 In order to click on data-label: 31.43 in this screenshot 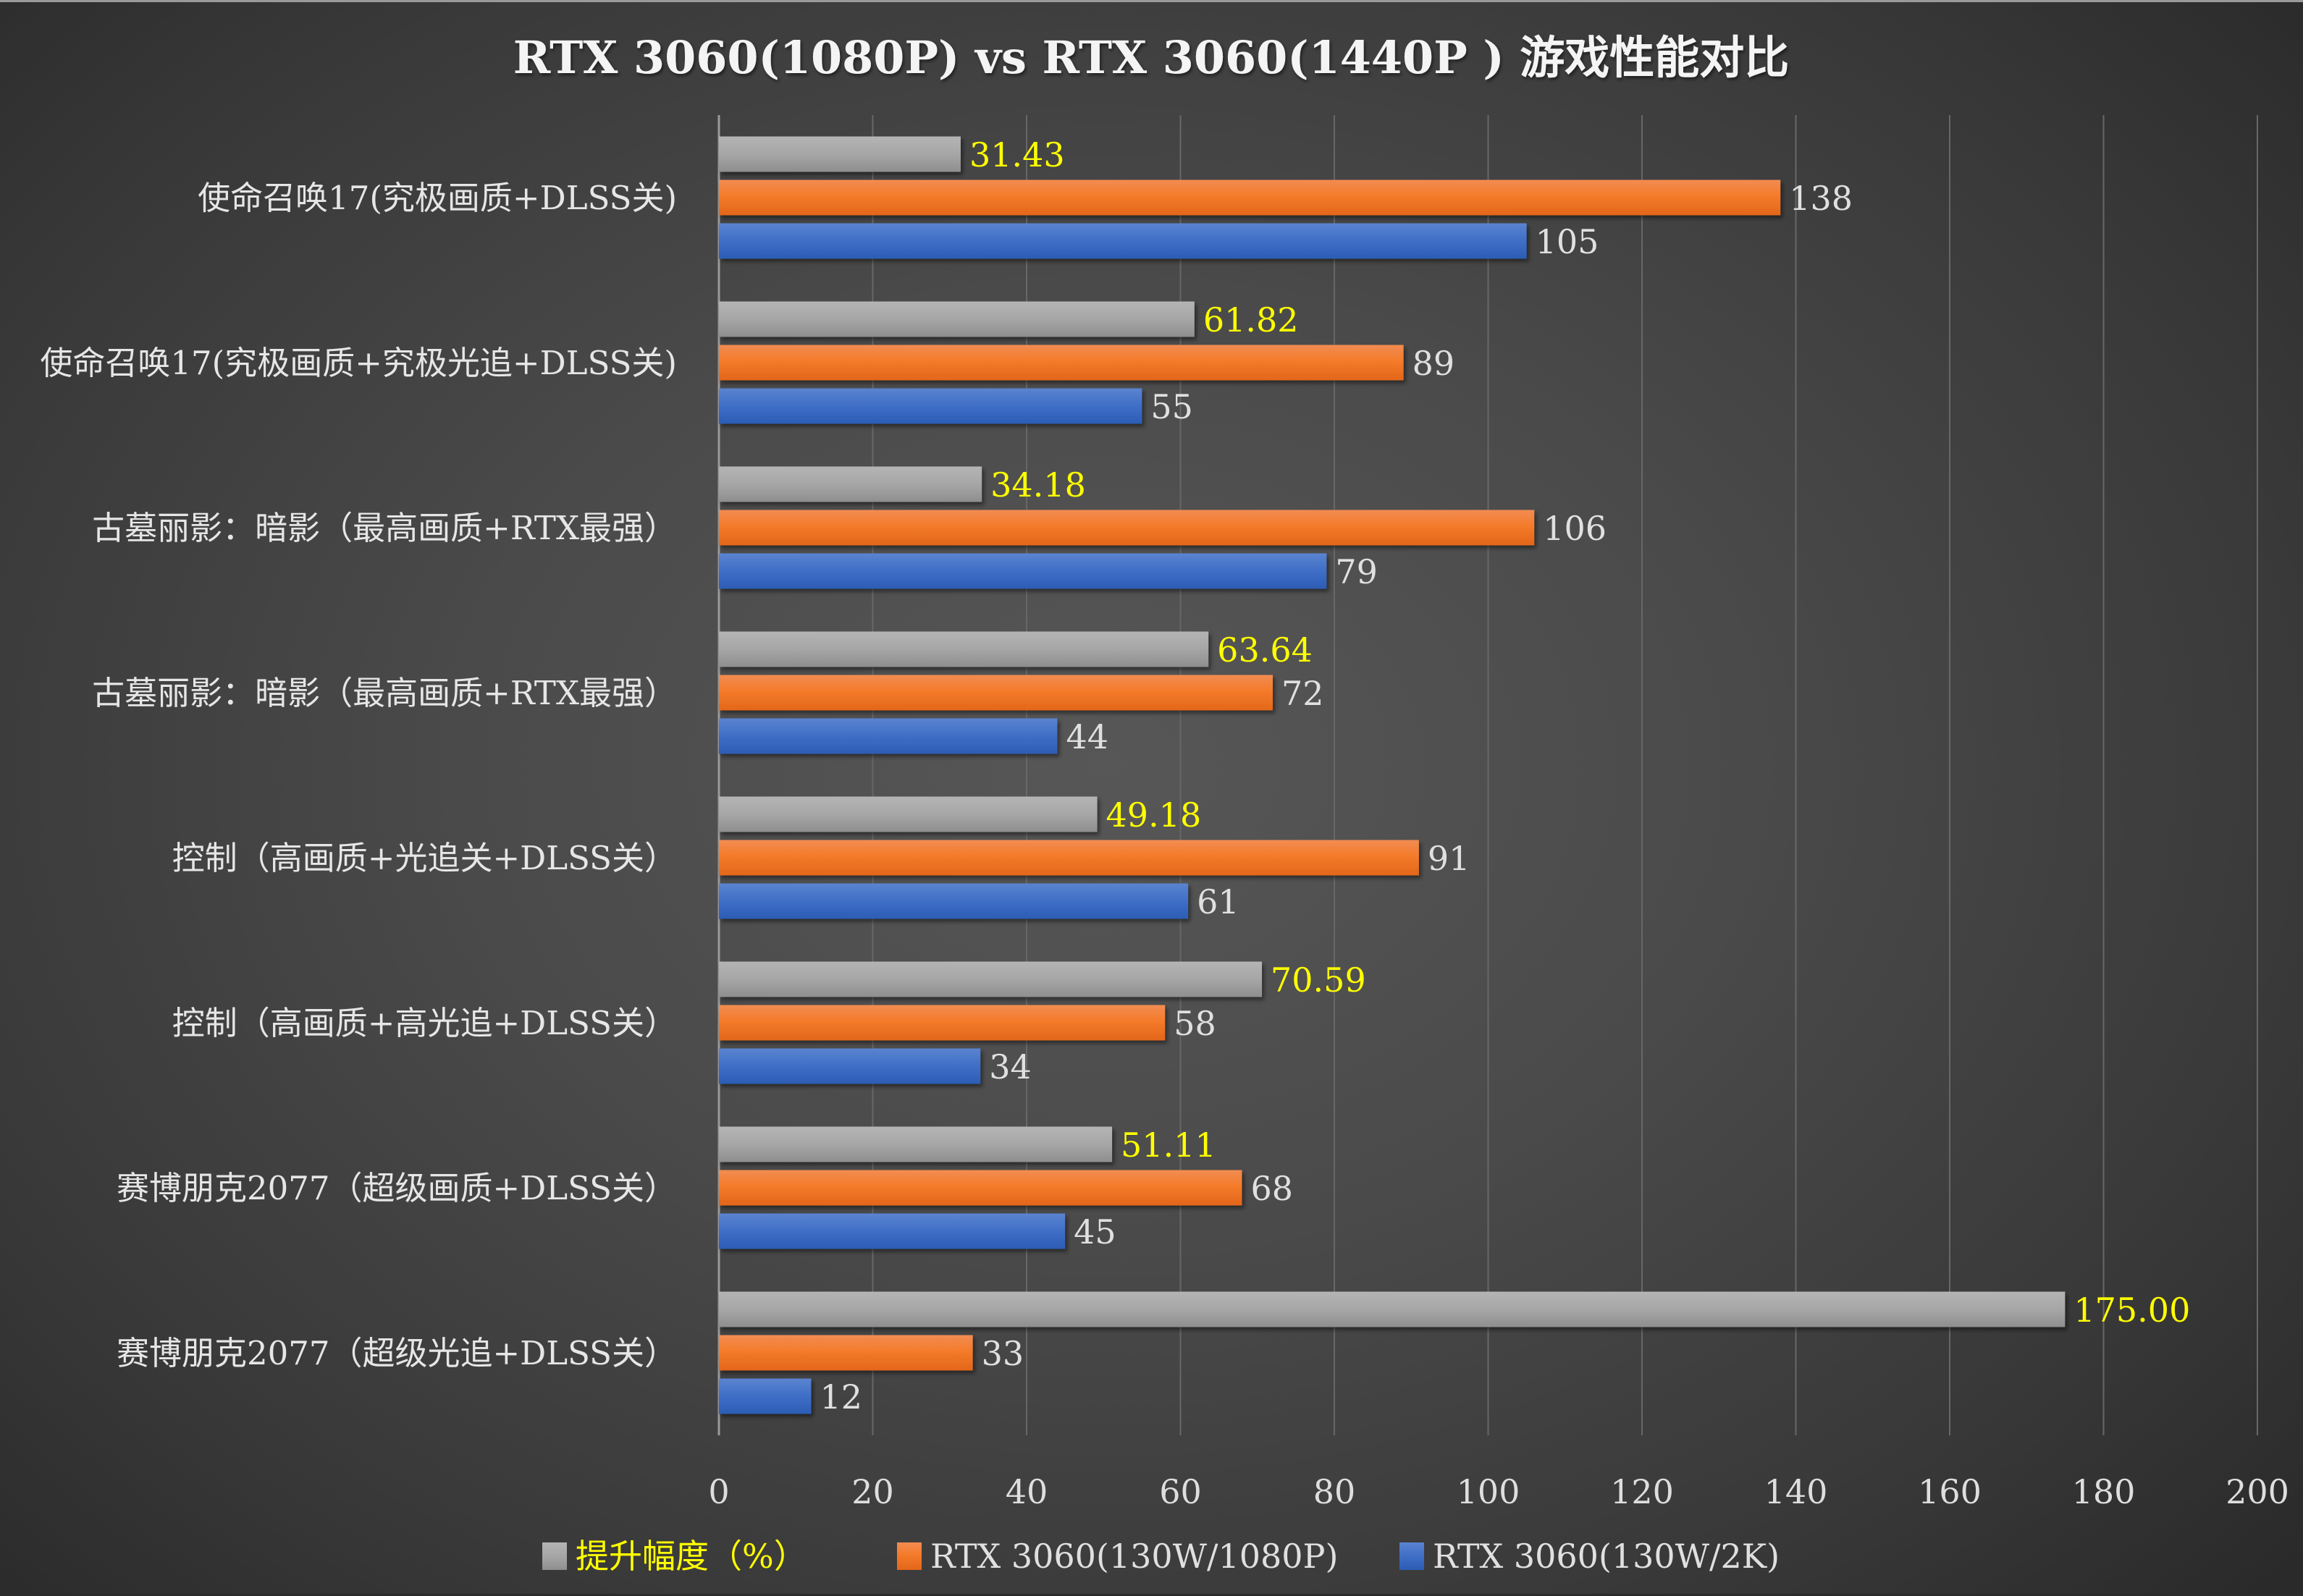, I will do `click(1017, 154)`.